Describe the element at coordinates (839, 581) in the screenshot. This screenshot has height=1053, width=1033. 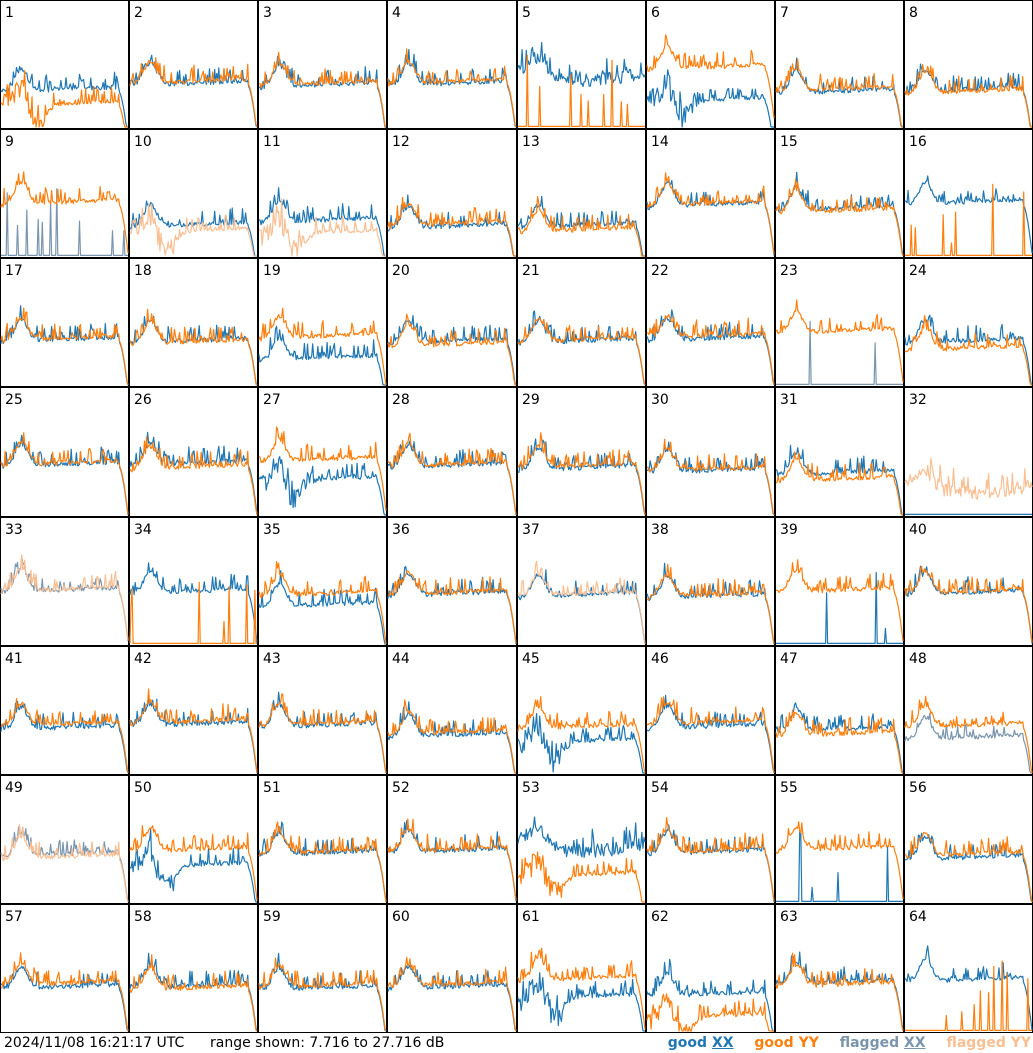
I see `panel-39: 39` at that location.